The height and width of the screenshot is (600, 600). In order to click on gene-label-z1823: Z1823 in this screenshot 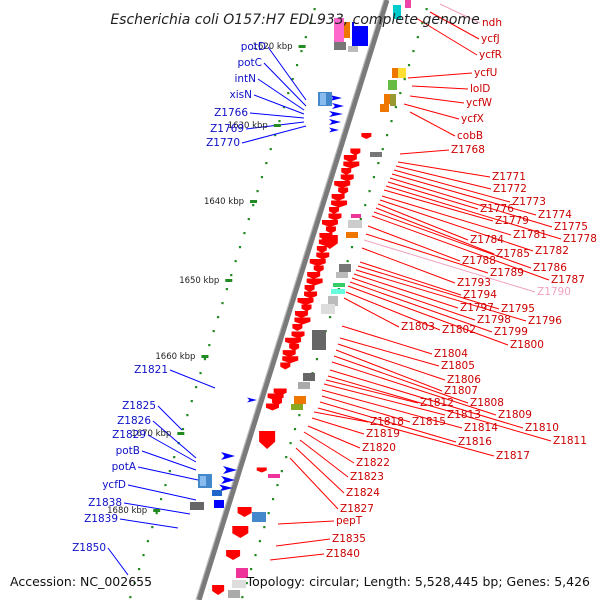, I will do `click(367, 477)`.